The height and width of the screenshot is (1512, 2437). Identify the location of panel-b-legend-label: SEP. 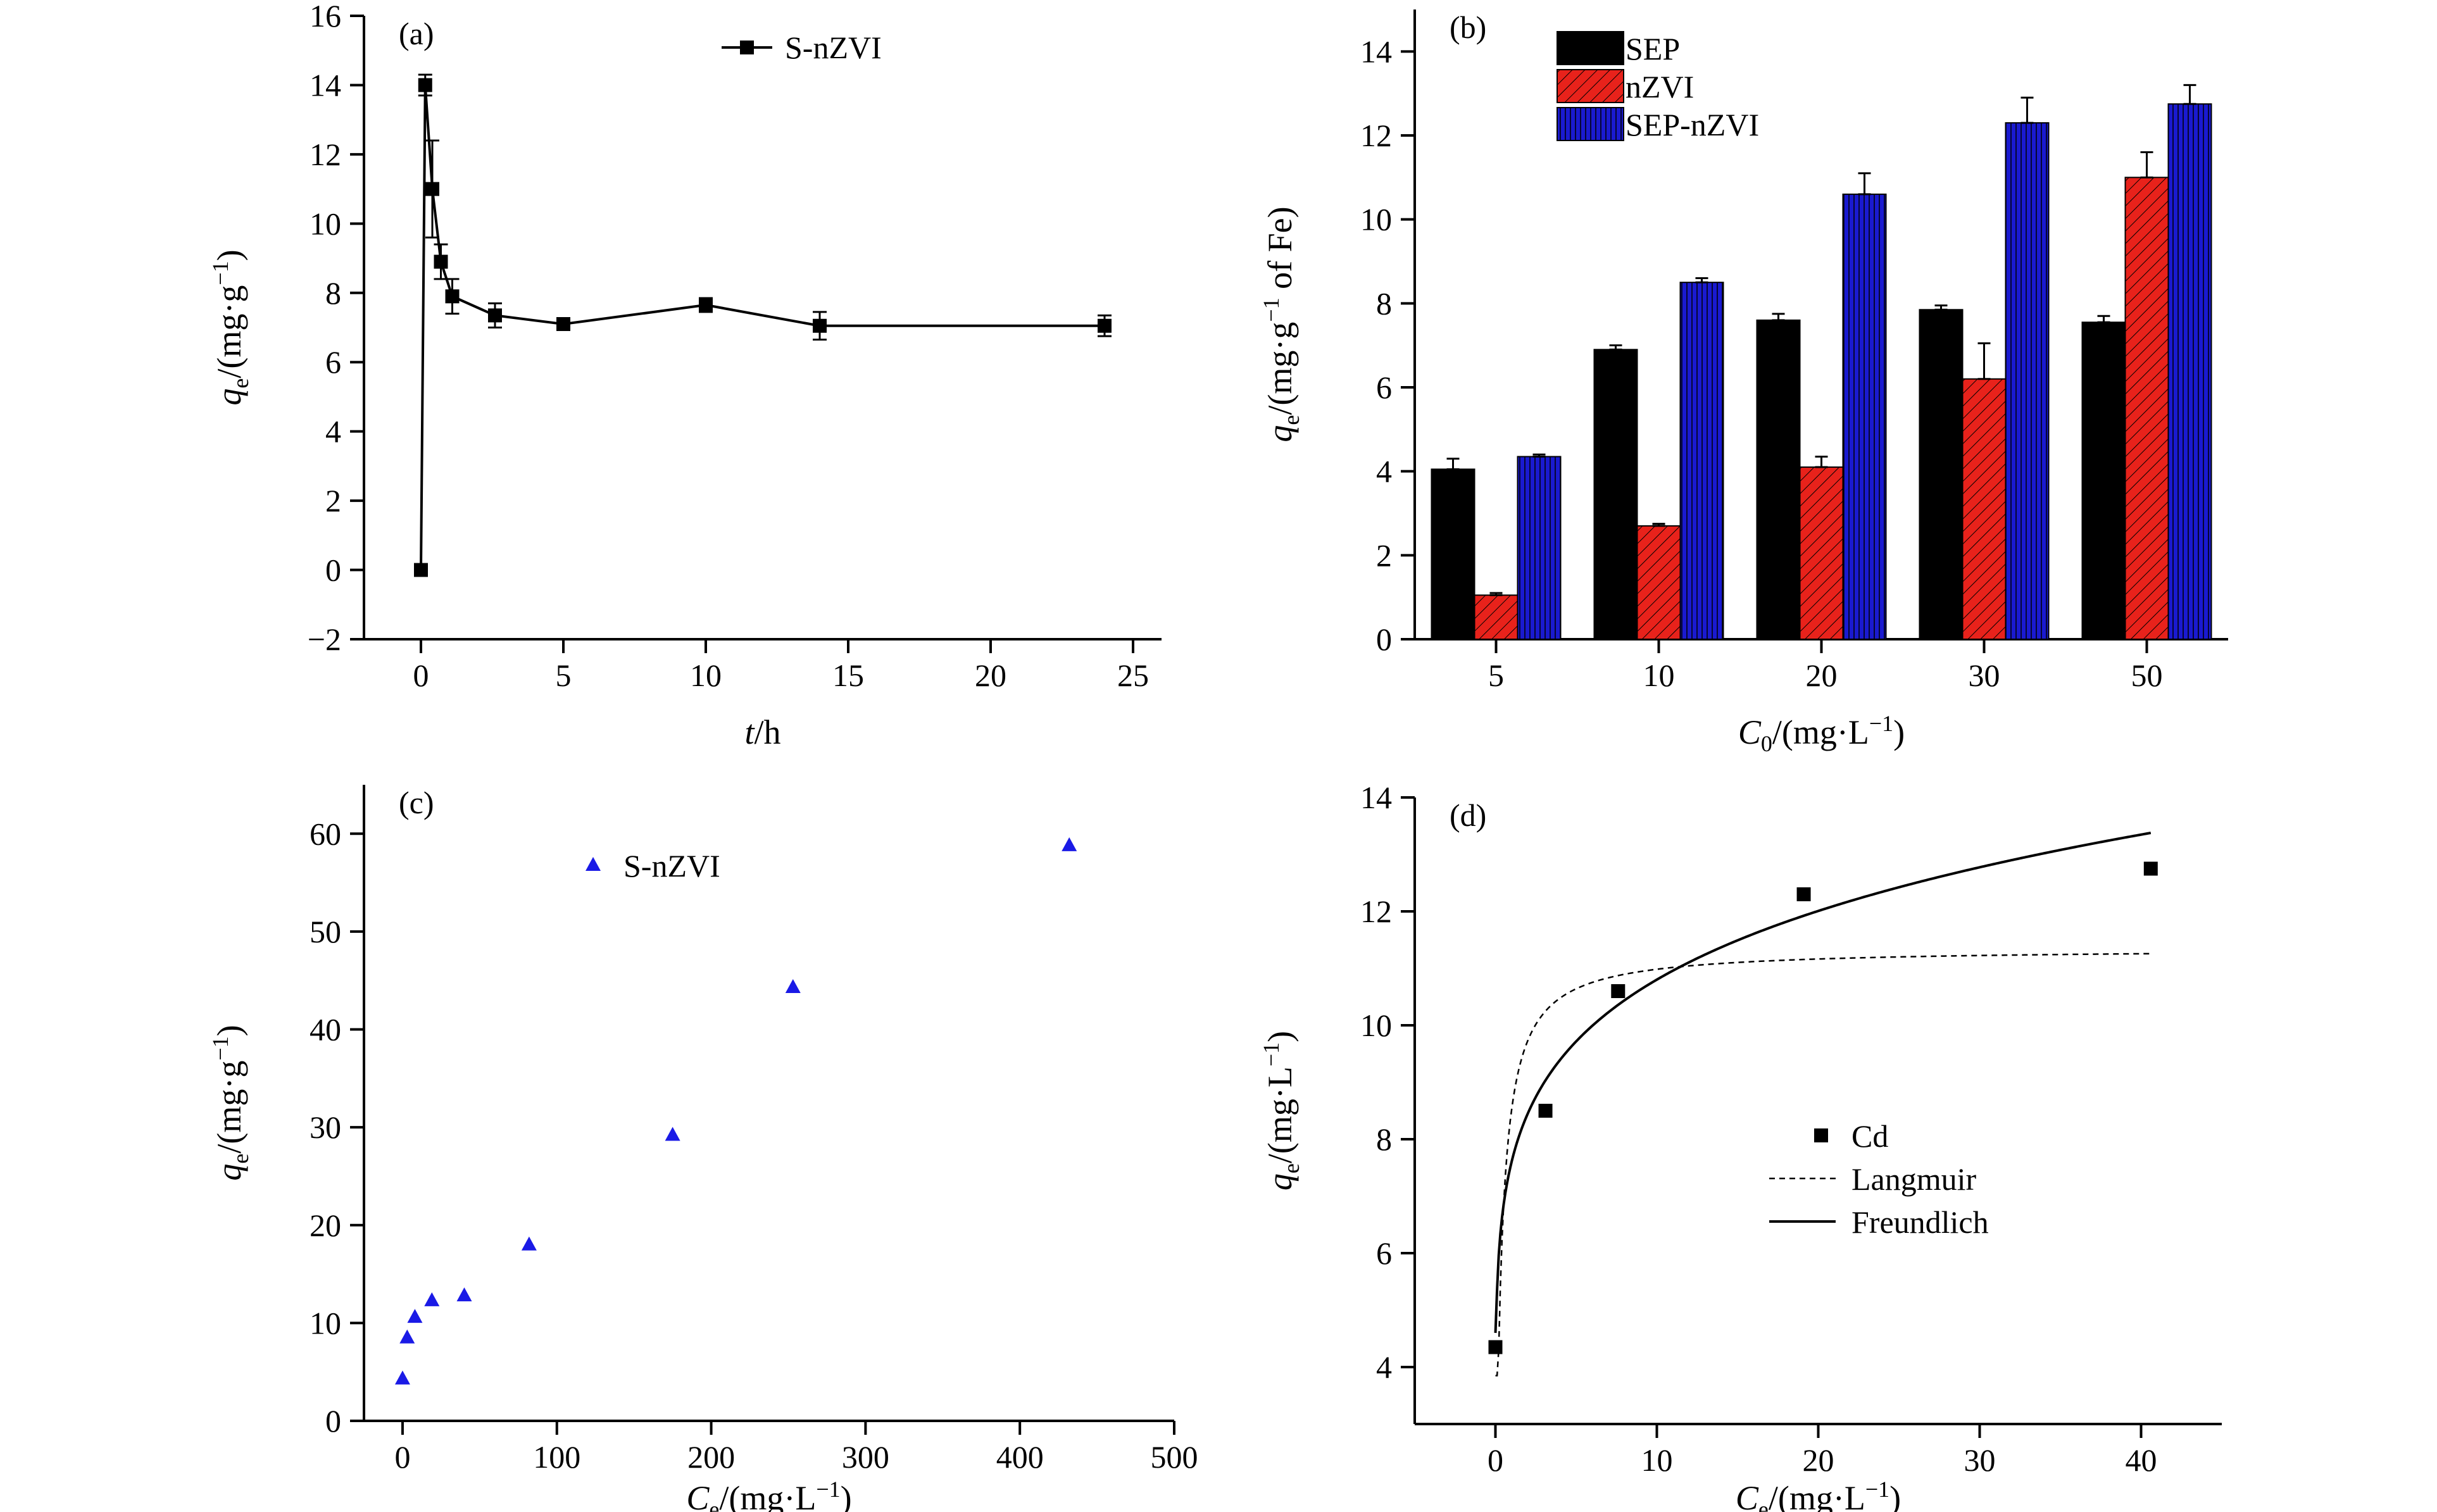
(1653, 49).